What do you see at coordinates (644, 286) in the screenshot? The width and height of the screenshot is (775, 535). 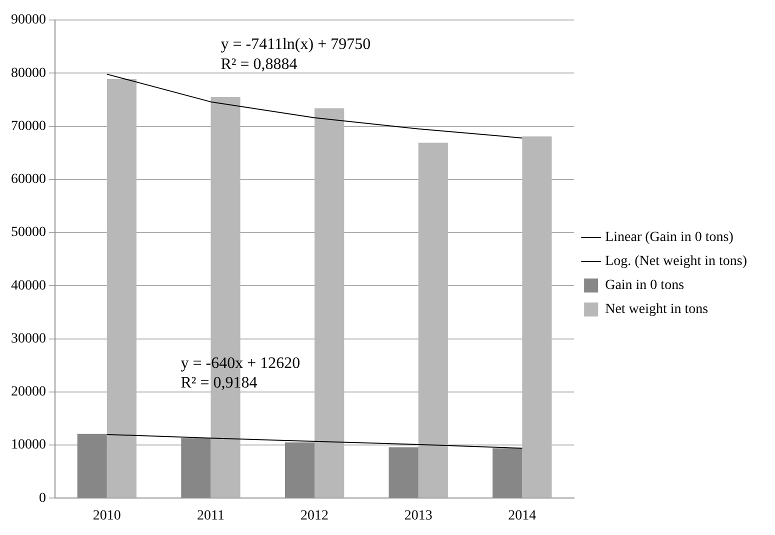 I see `legend-label: Gain in 0 tons` at bounding box center [644, 286].